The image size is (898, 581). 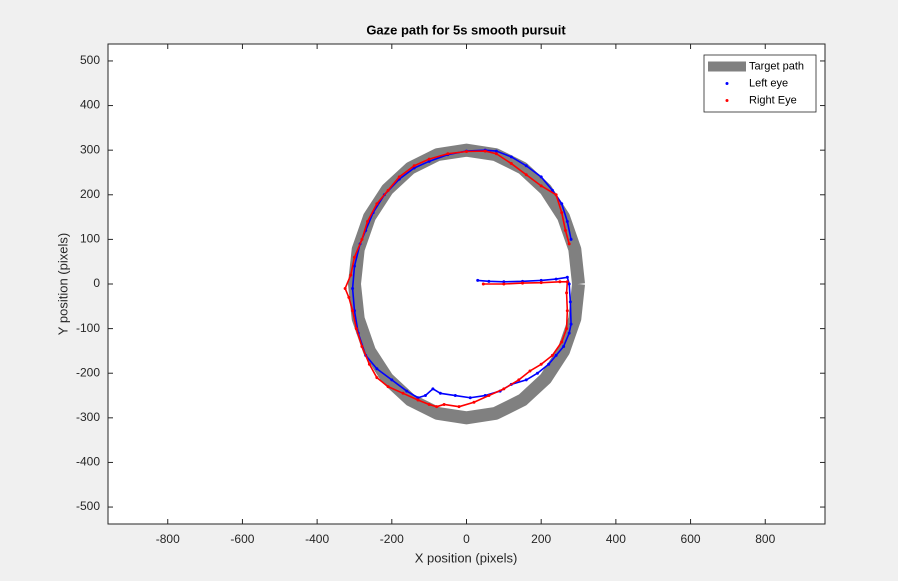 I want to click on x-tick-label: 400, so click(x=616, y=539).